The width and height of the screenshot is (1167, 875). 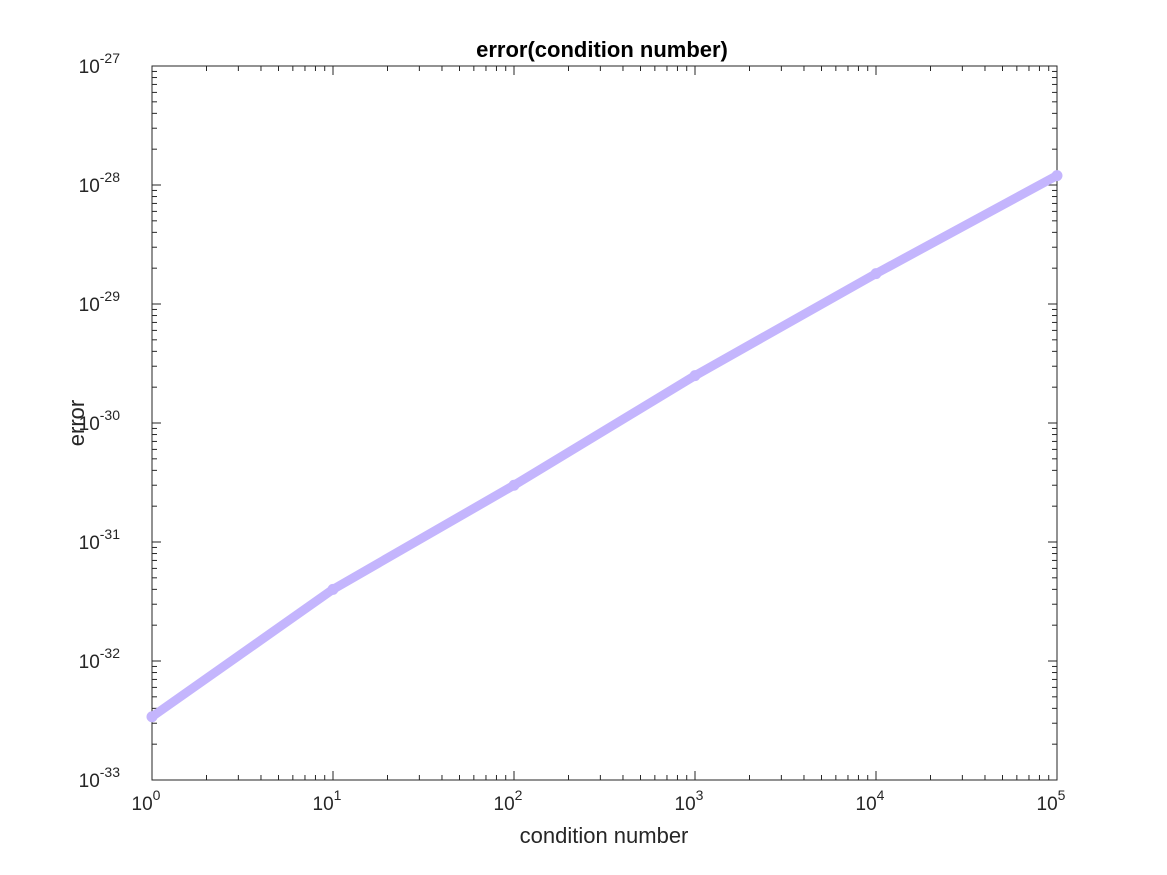 I want to click on y-axis-title: error, so click(x=76, y=423).